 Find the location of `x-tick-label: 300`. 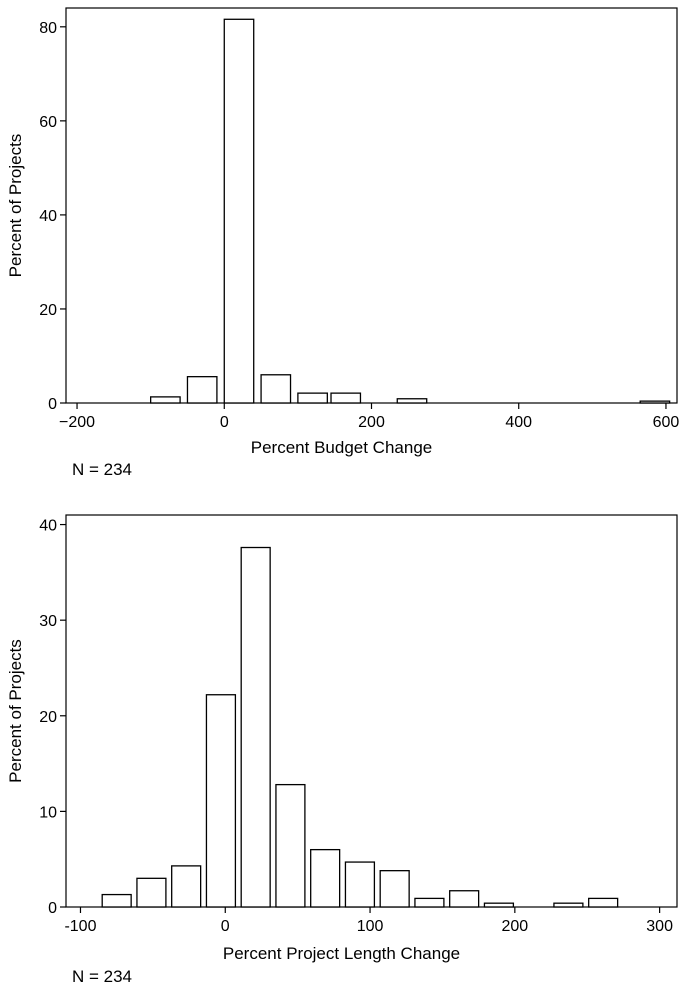

x-tick-label: 300 is located at coordinates (659, 926).